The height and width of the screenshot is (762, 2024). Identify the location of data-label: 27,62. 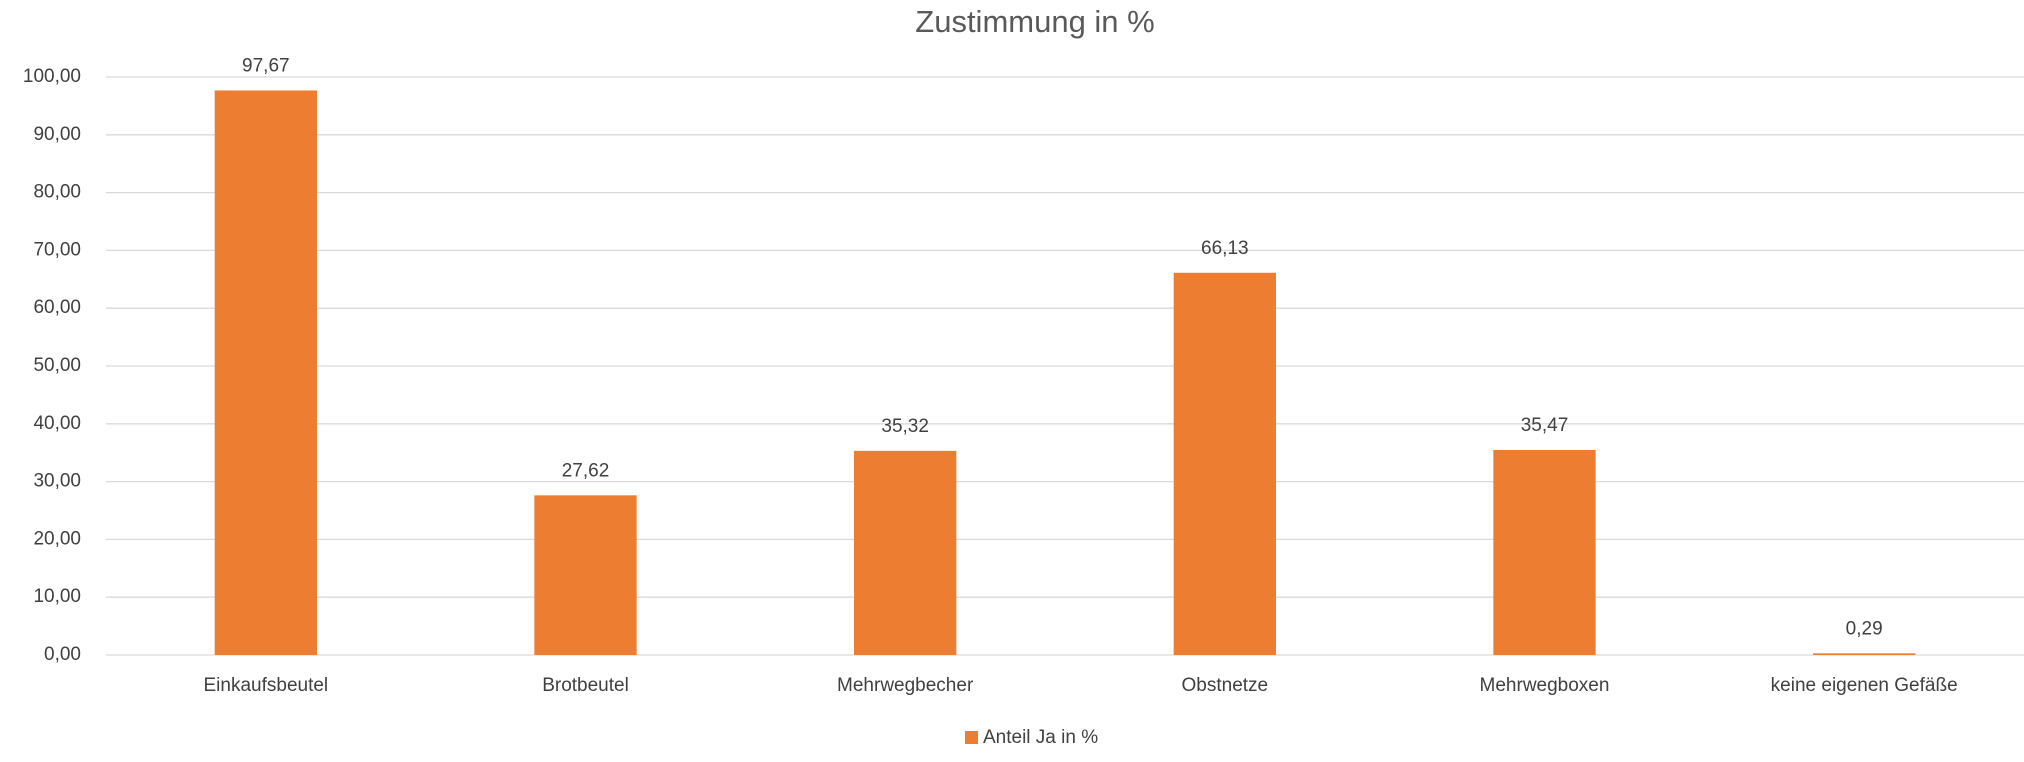
(586, 470).